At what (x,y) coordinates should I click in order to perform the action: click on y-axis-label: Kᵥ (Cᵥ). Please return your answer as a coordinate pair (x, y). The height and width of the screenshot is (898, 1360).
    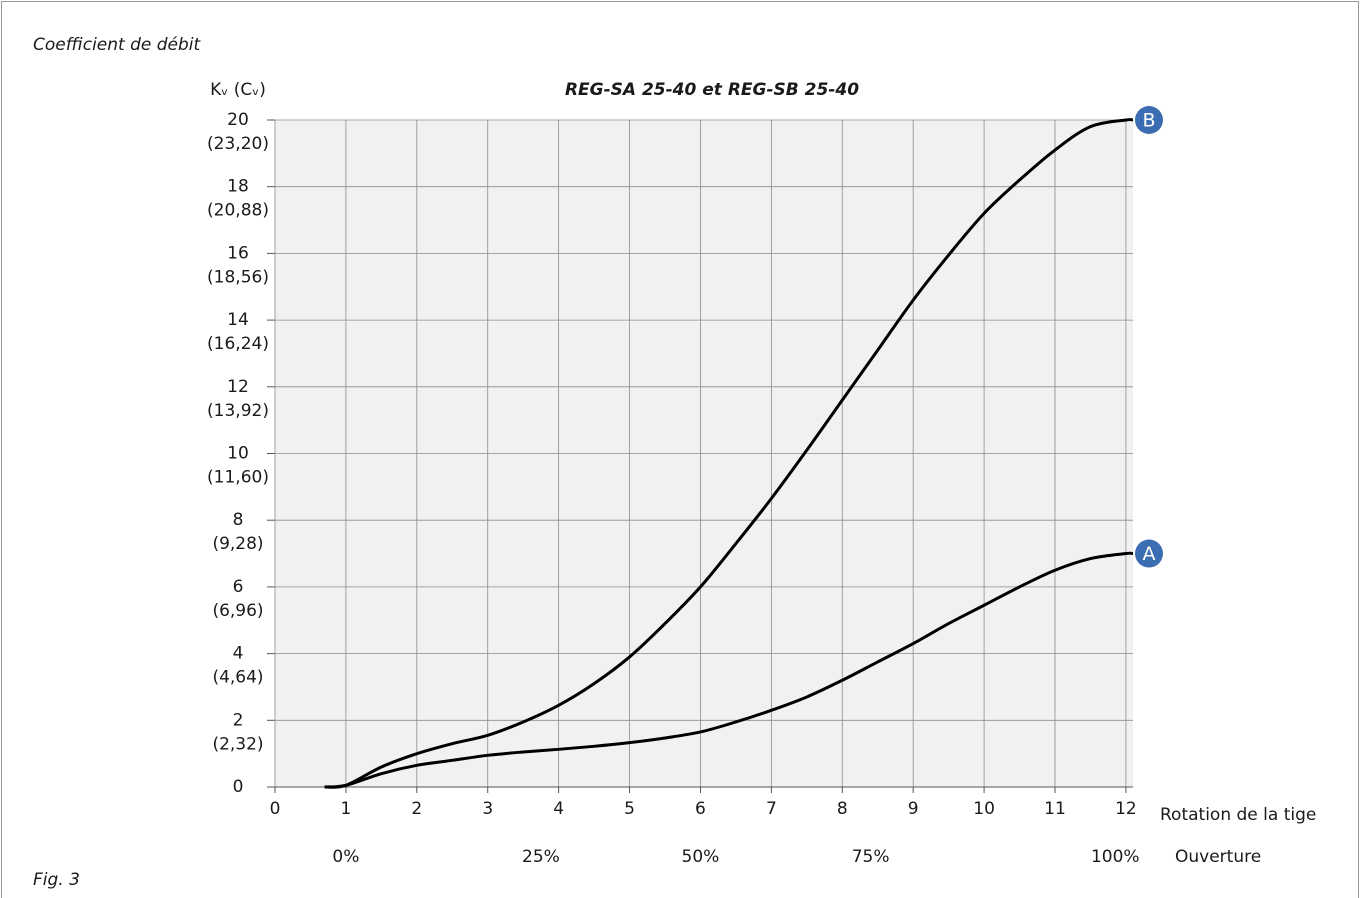
    Looking at the image, I should click on (238, 90).